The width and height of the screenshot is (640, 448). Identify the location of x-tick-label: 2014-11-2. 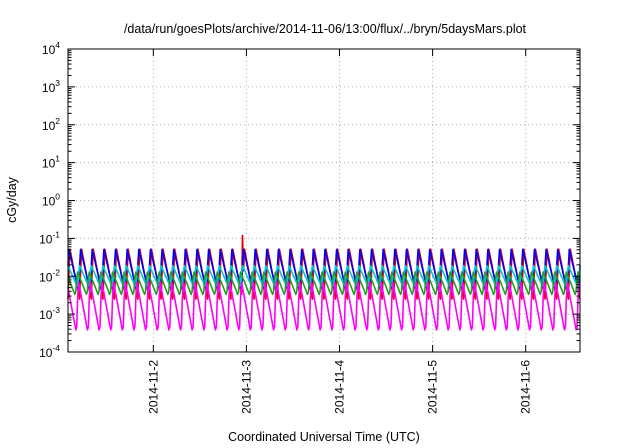
(153, 387).